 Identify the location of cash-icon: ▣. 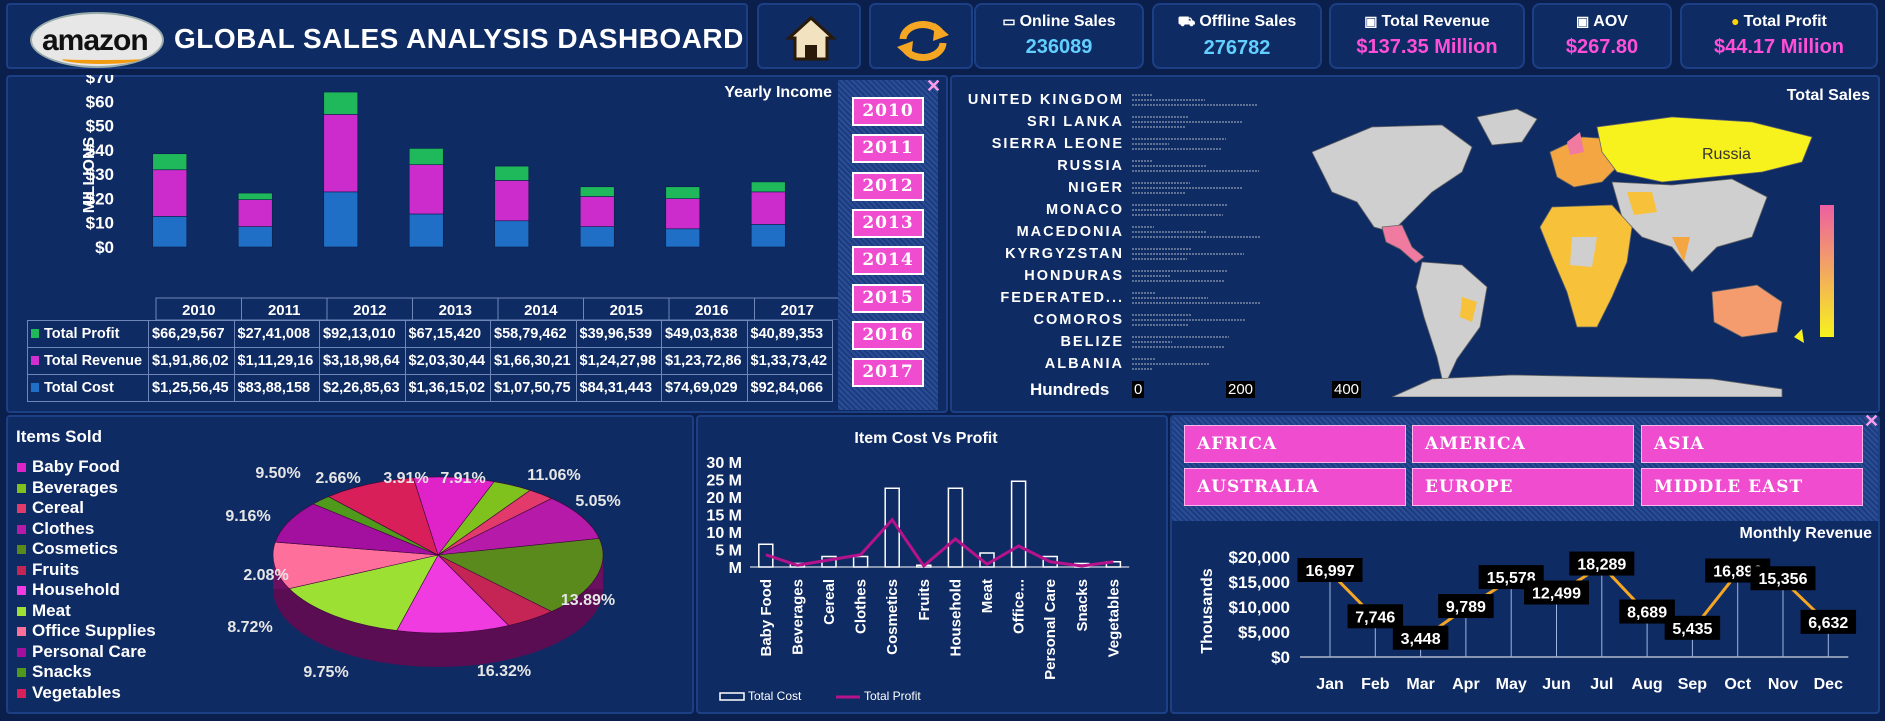
(1583, 21).